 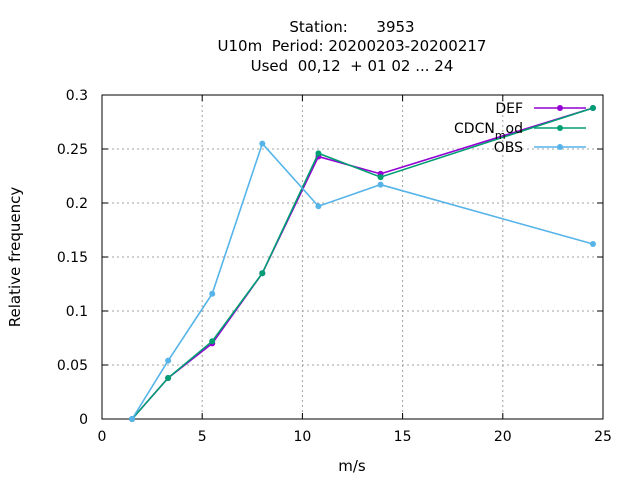 I want to click on y-tick-label: 0.1, so click(x=77, y=312).